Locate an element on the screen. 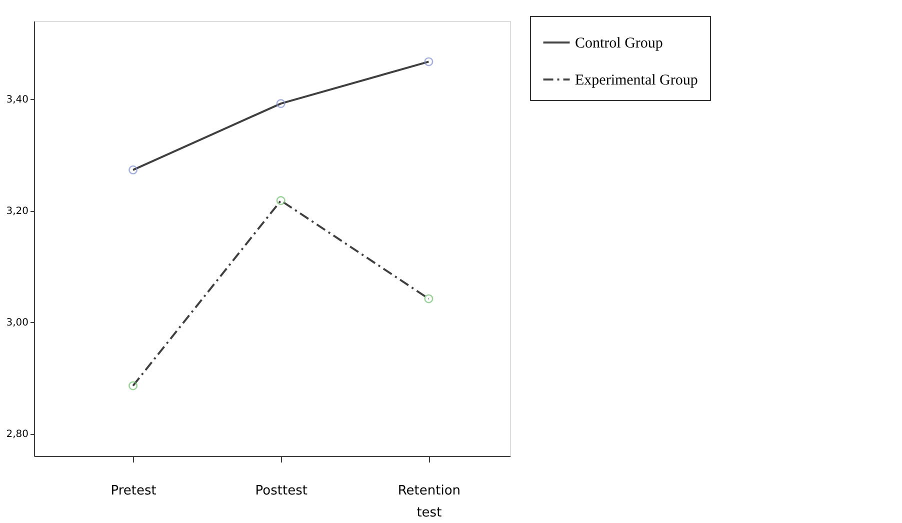 The image size is (902, 523). y-tick-label: 3,40 is located at coordinates (17, 100).